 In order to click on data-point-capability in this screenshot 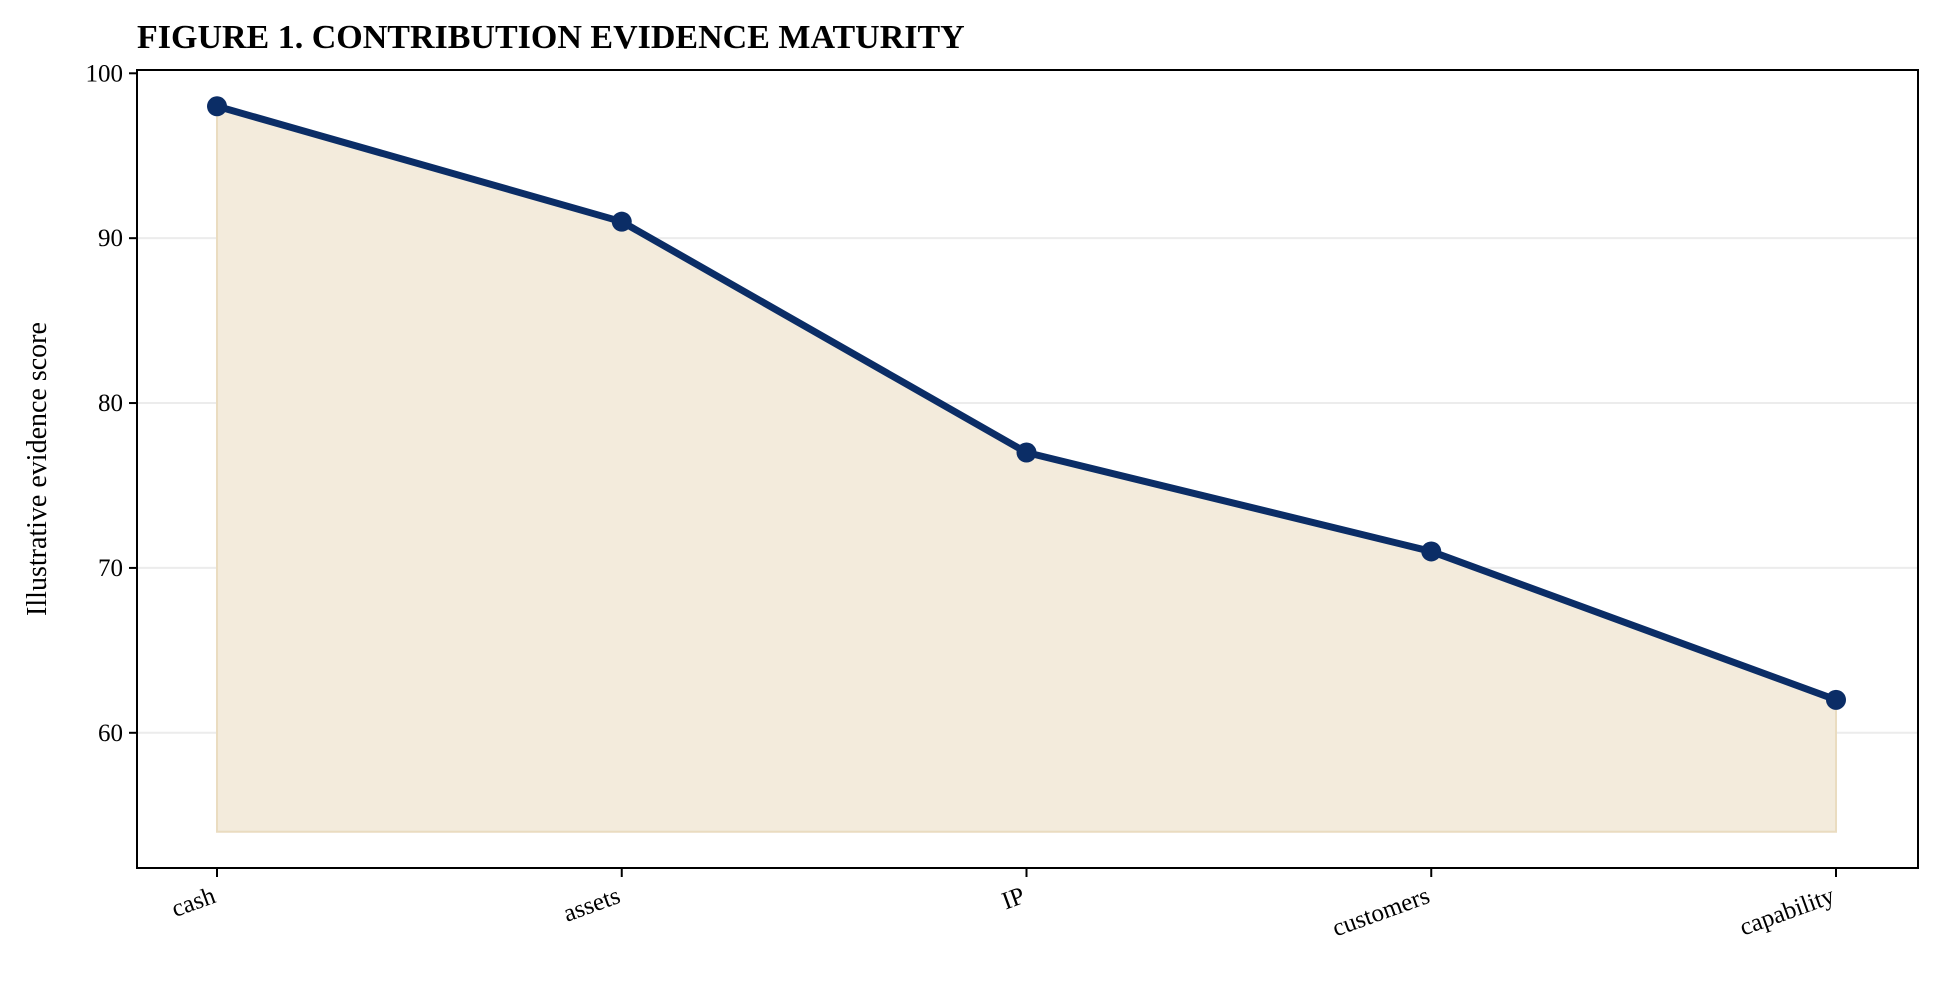, I will do `click(1836, 699)`.